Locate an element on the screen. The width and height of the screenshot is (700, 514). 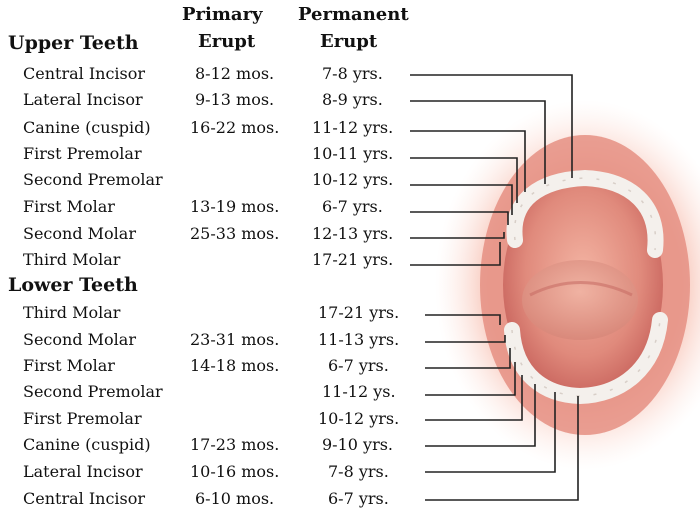
upper-primary-erupt: 8-12 mos. is located at coordinates (235, 73).